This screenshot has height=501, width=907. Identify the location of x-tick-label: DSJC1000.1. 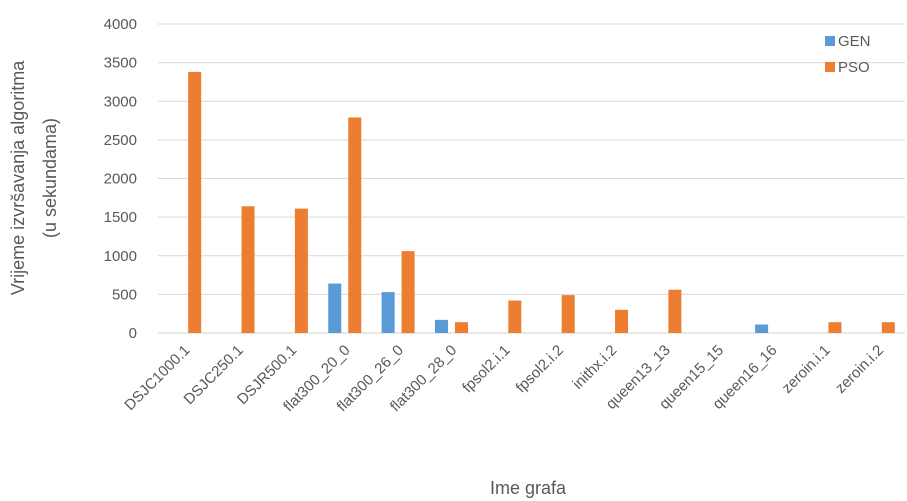
(157, 378).